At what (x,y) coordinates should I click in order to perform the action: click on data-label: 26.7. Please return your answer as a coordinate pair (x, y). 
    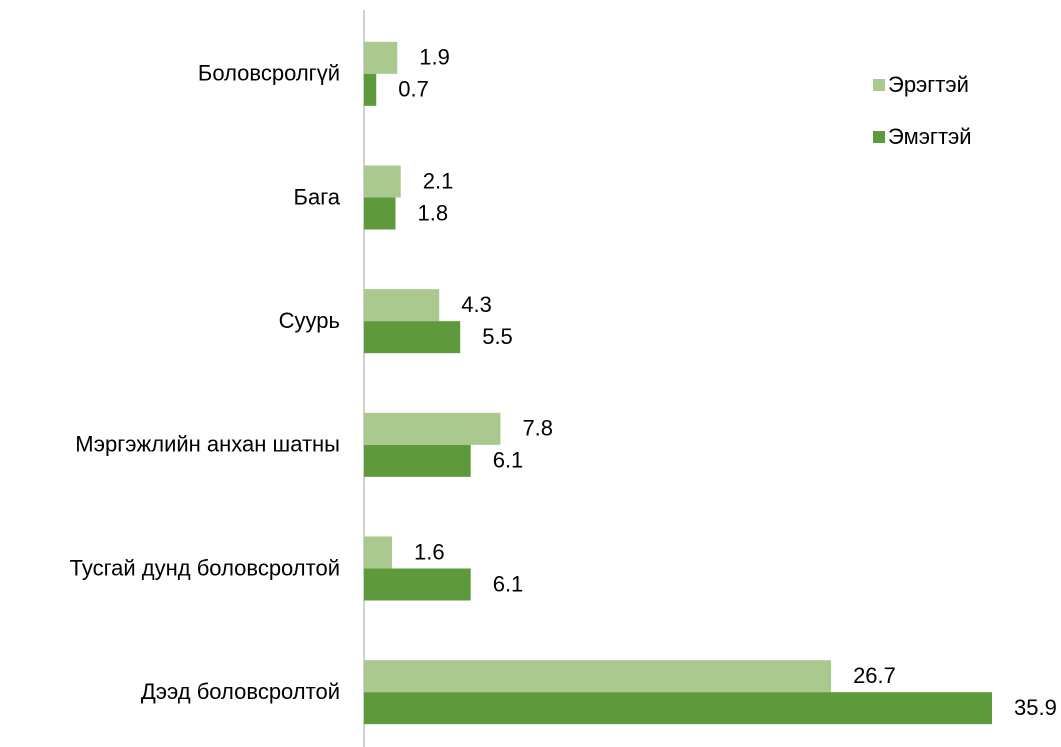
    Looking at the image, I should click on (874, 675).